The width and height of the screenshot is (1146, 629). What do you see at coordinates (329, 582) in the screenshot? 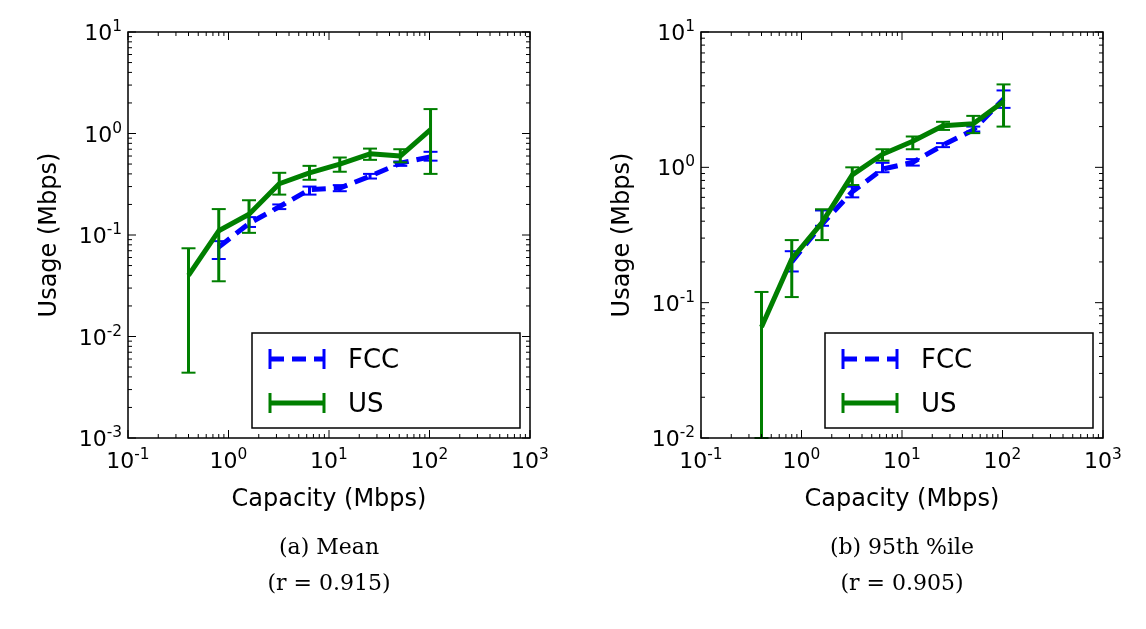
I see `text: (r = 0.915)` at bounding box center [329, 582].